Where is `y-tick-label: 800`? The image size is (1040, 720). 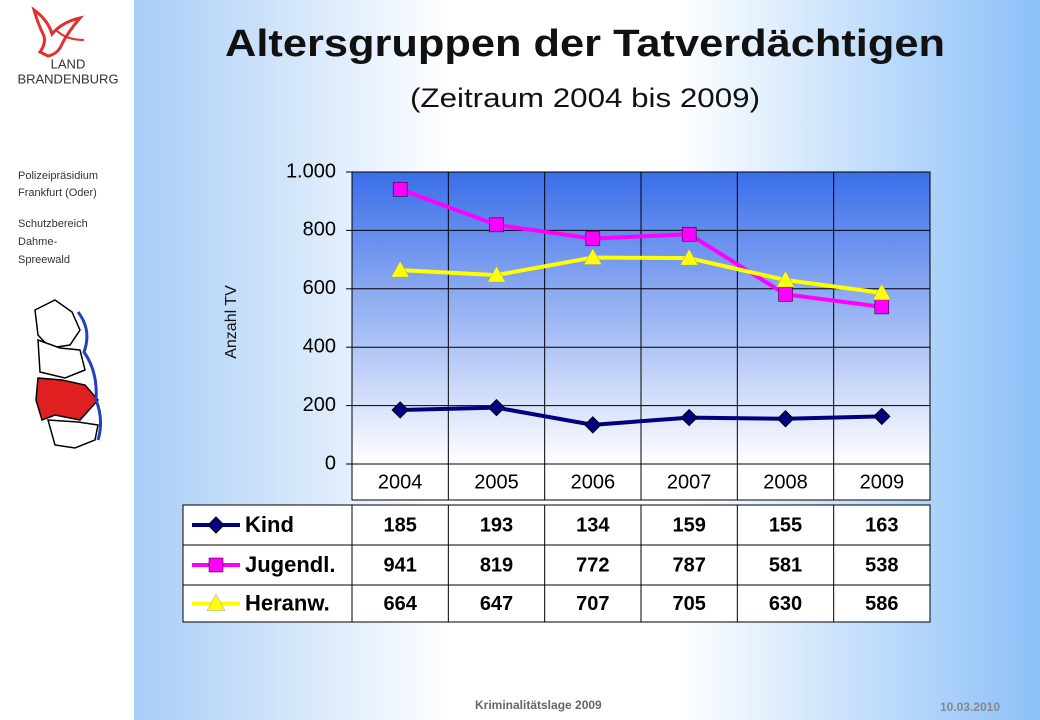 y-tick-label: 800 is located at coordinates (319, 230).